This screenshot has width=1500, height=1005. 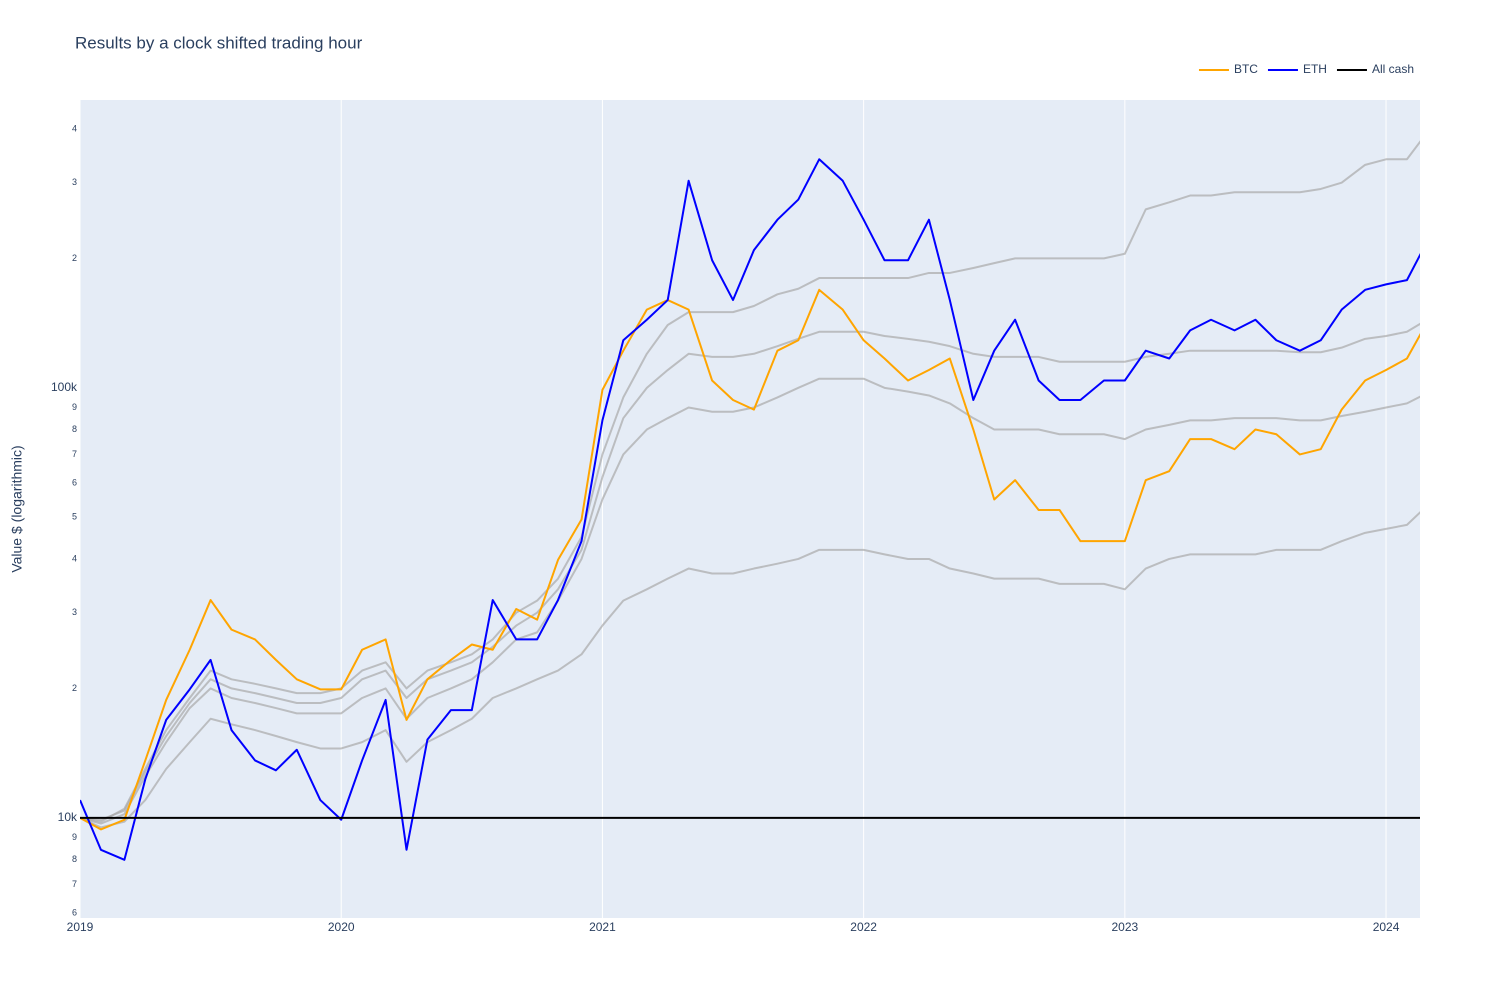 I want to click on legend-label: All cash, so click(x=1393, y=69).